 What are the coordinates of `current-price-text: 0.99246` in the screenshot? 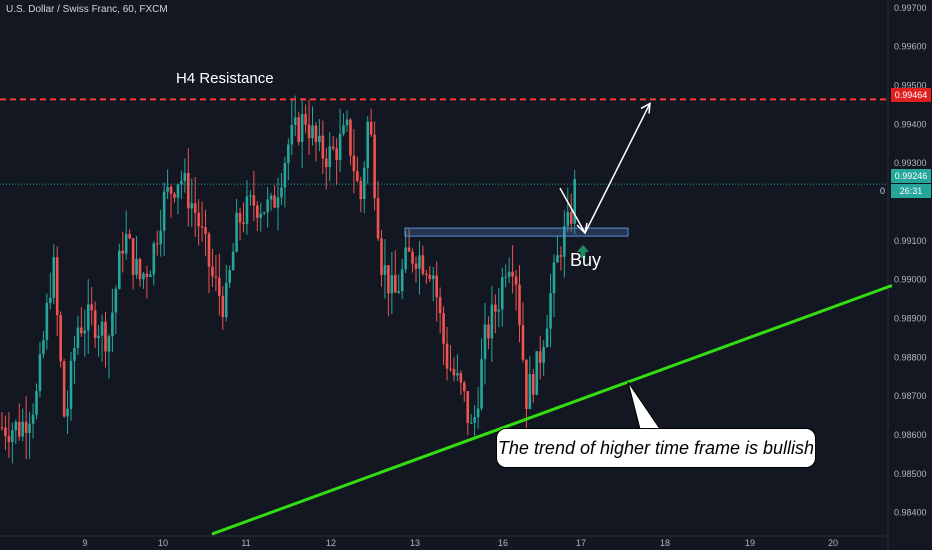 It's located at (911, 176).